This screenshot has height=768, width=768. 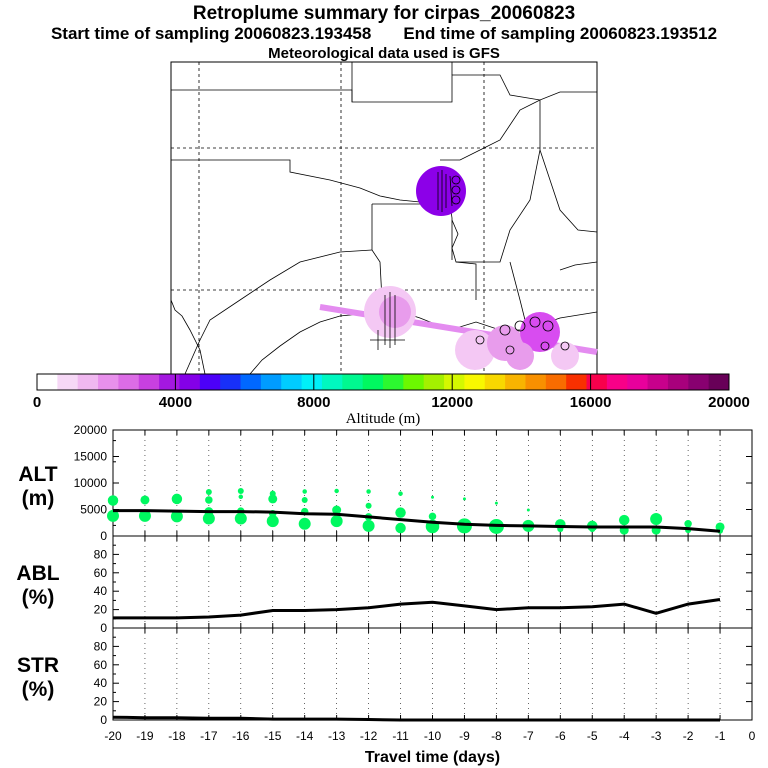 What do you see at coordinates (688, 736) in the screenshot?
I see `chart-xtick-label: -2` at bounding box center [688, 736].